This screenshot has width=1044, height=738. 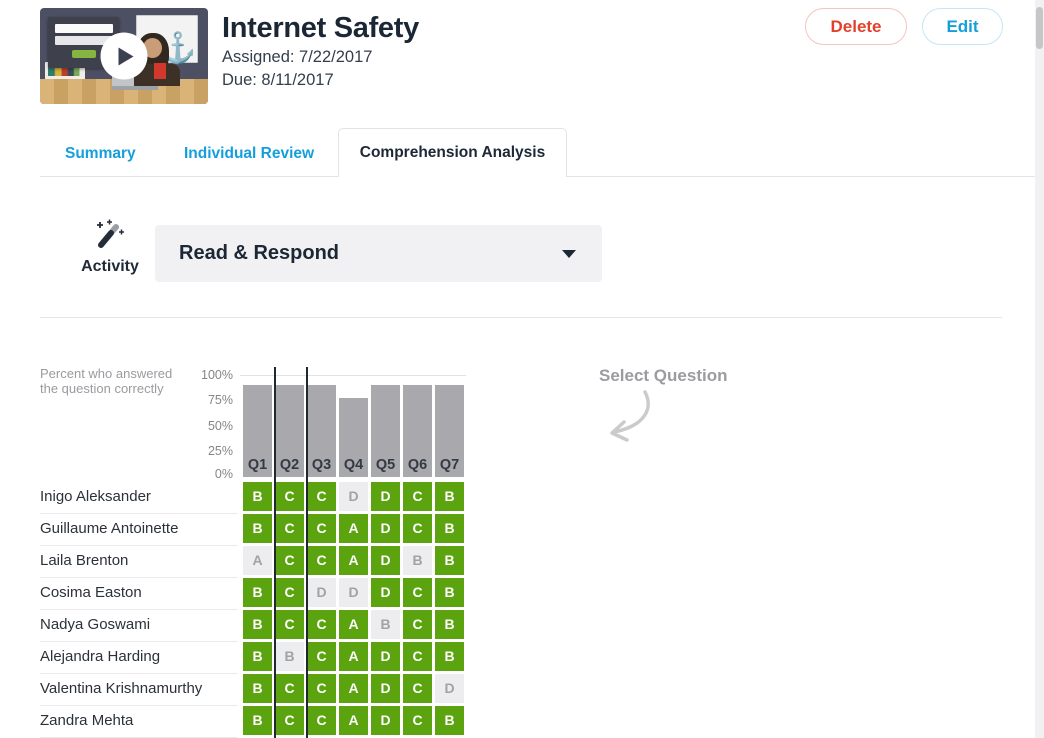 I want to click on y-axis-tick: 50%, so click(x=220, y=425).